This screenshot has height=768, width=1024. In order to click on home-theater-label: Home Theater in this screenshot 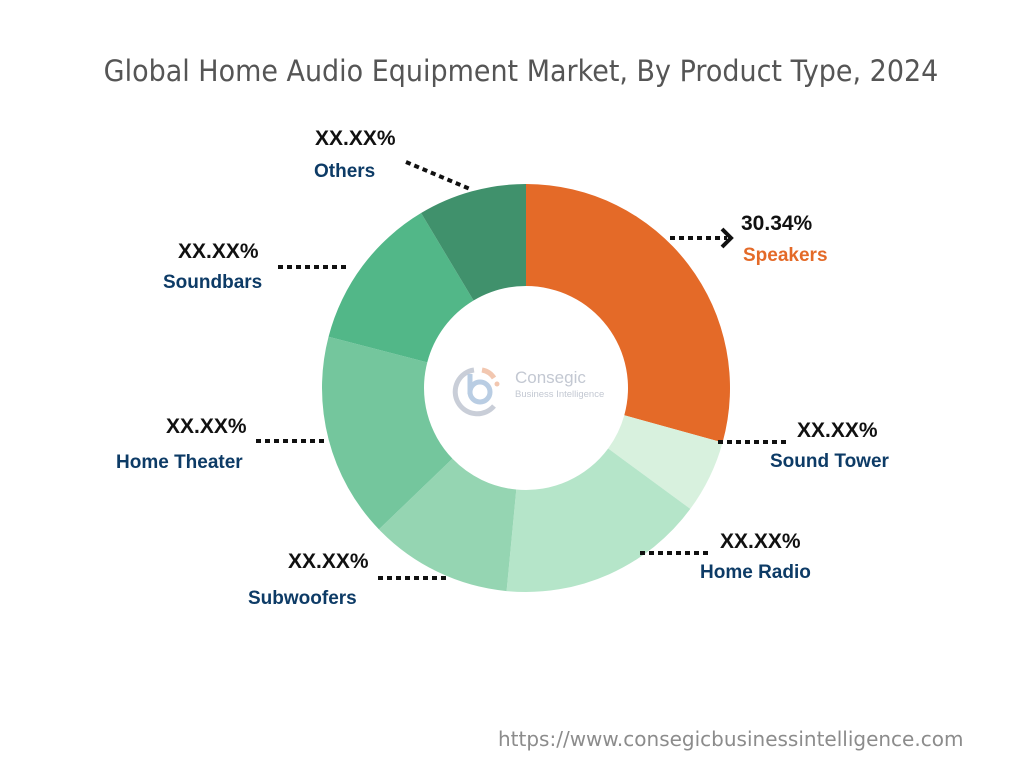, I will do `click(179, 462)`.